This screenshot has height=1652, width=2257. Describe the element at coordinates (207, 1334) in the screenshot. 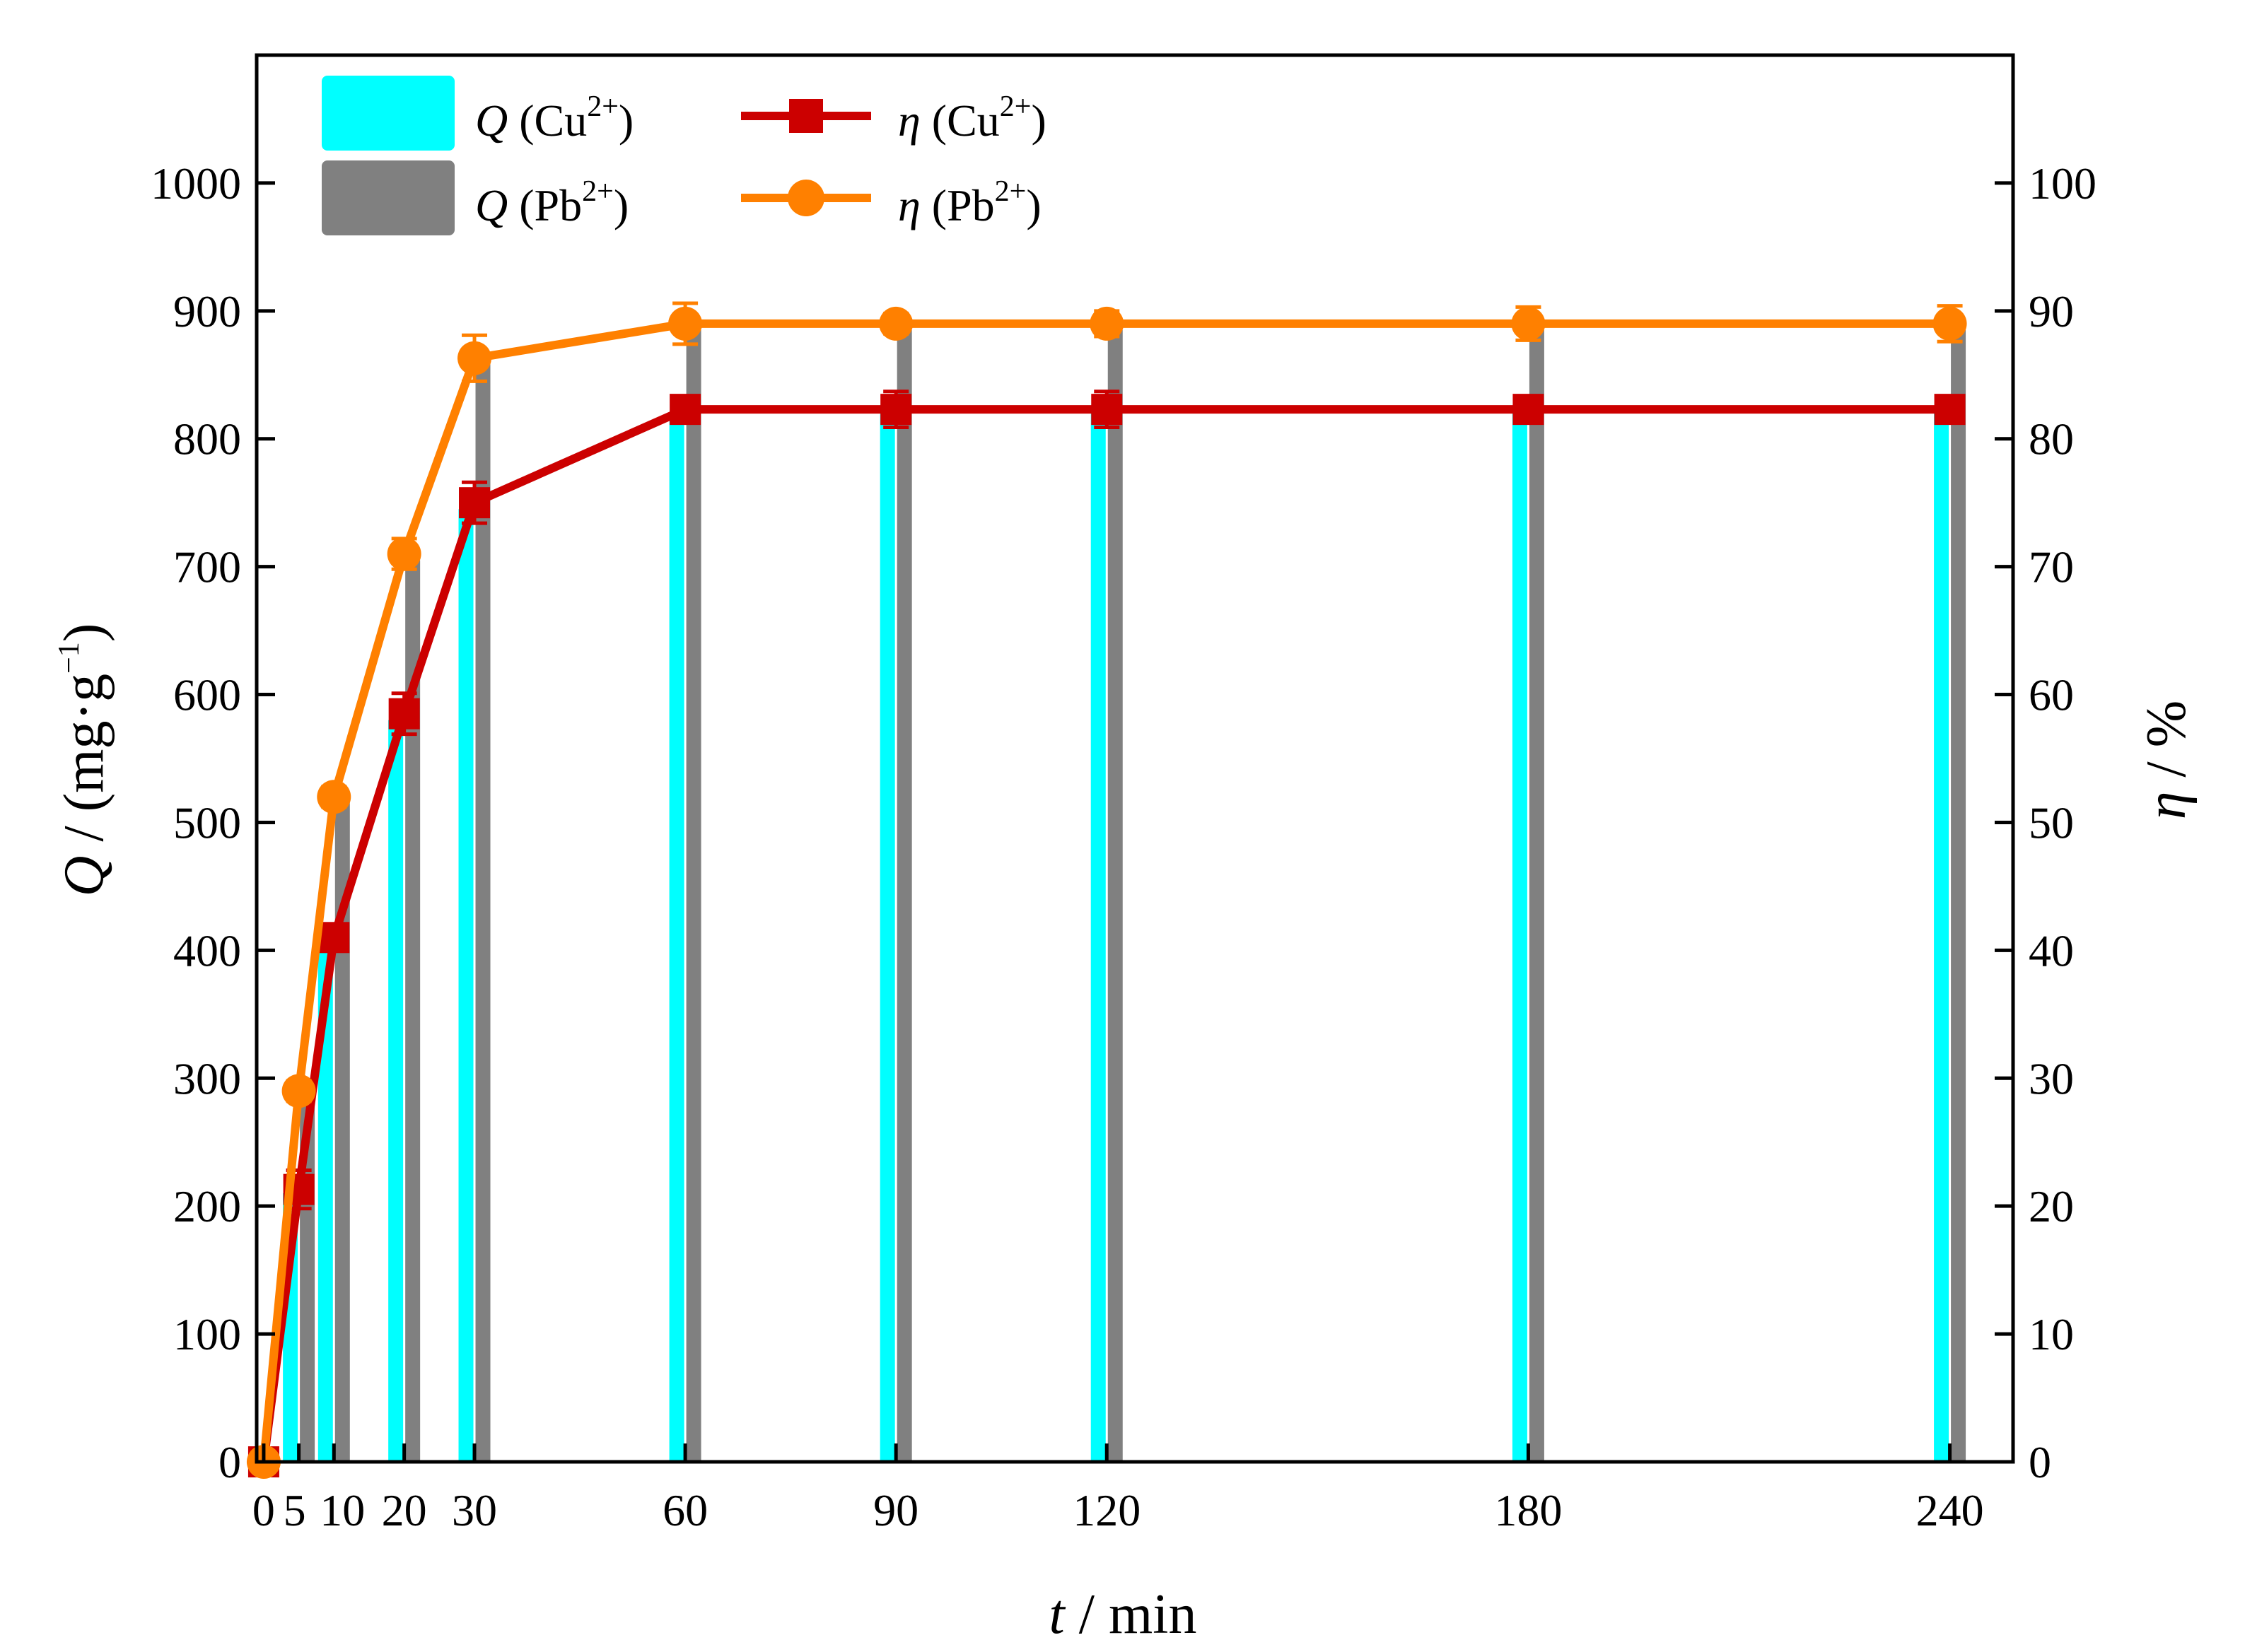

I see `y-tick-label-100: 100` at that location.